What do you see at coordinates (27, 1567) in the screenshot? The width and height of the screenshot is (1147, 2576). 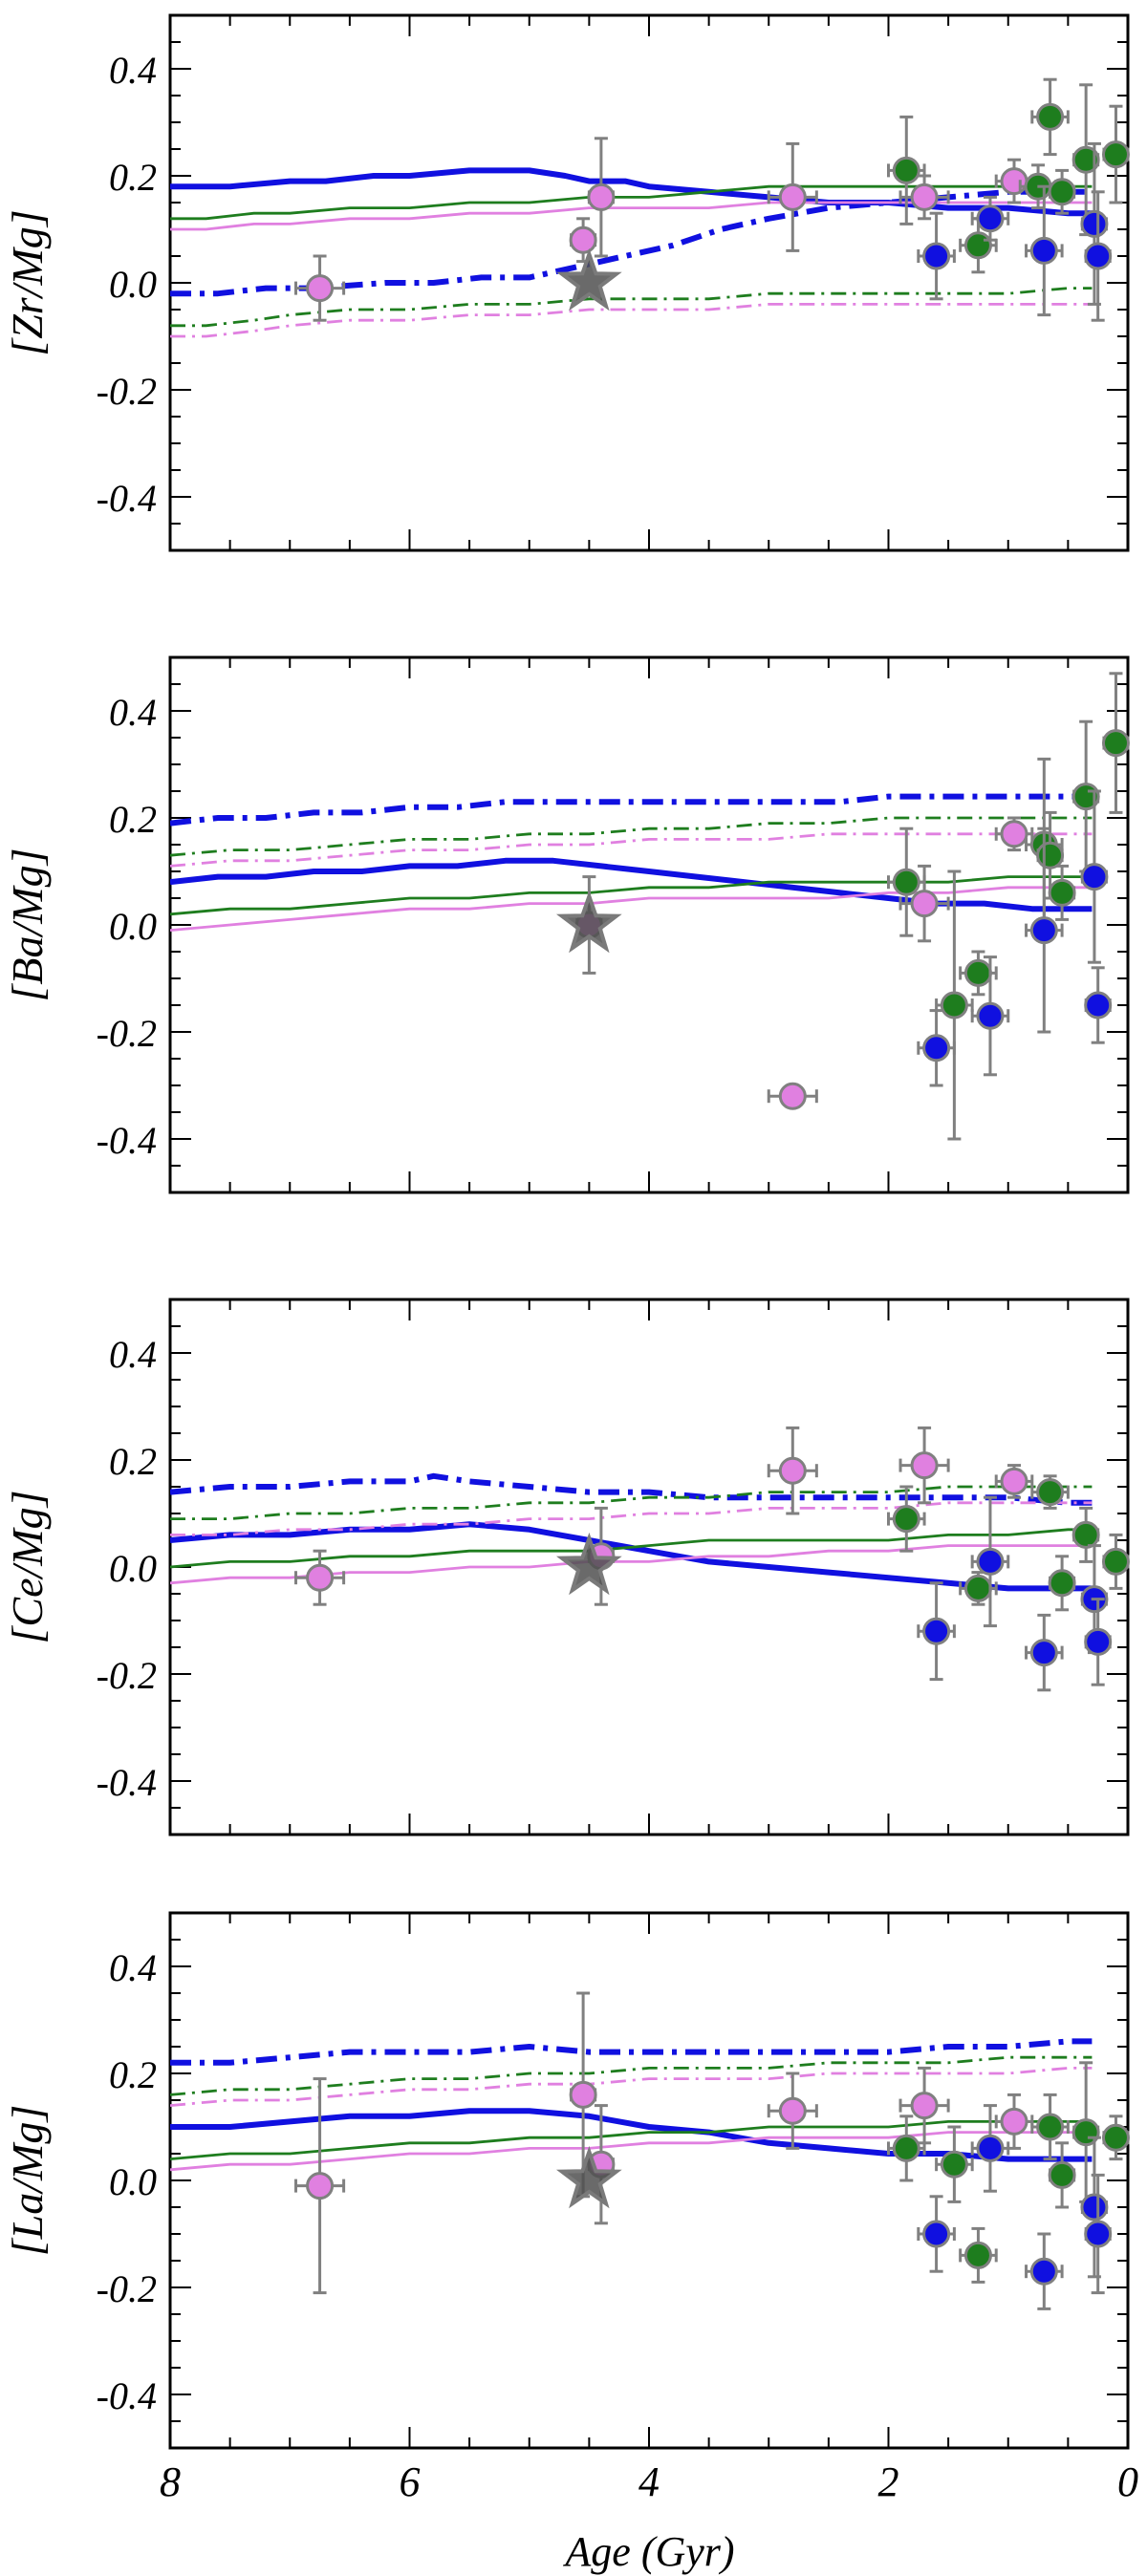 I see `y-axis-label: [Ce/Mg]` at bounding box center [27, 1567].